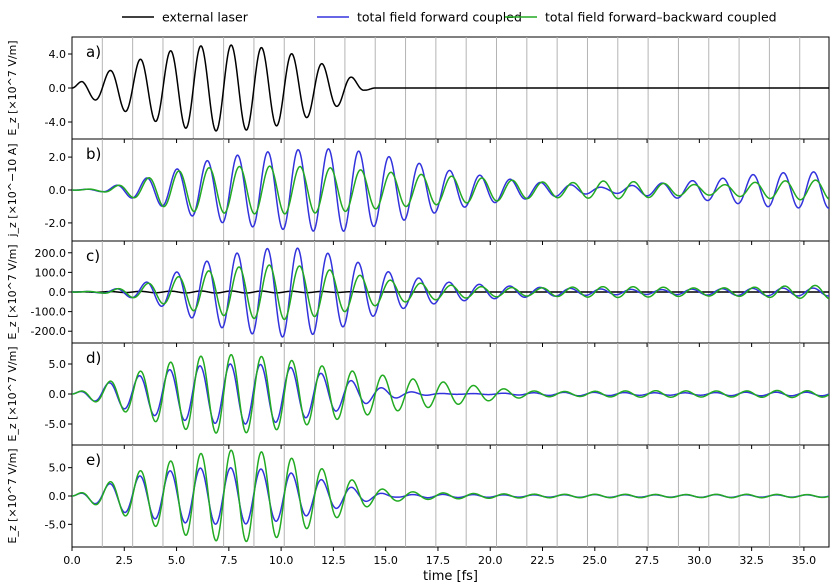 The height and width of the screenshot is (582, 830). Describe the element at coordinates (48, 312) in the screenshot. I see `y-tick-label: -100.0` at that location.